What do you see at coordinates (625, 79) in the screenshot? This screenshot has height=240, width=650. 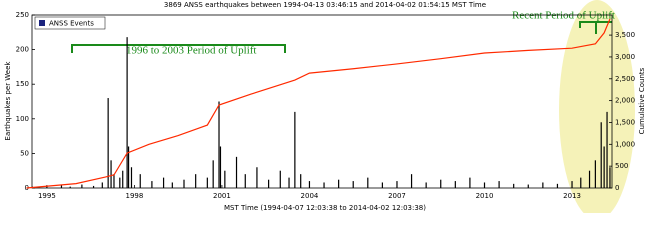 I see `y2-tick-label: 2,500` at bounding box center [625, 79].